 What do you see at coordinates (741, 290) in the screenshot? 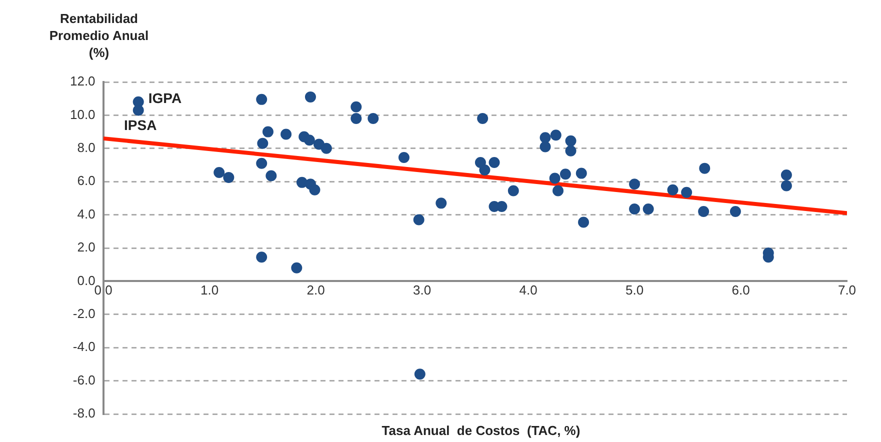
I see `x-tick-label: 6.0` at bounding box center [741, 290].